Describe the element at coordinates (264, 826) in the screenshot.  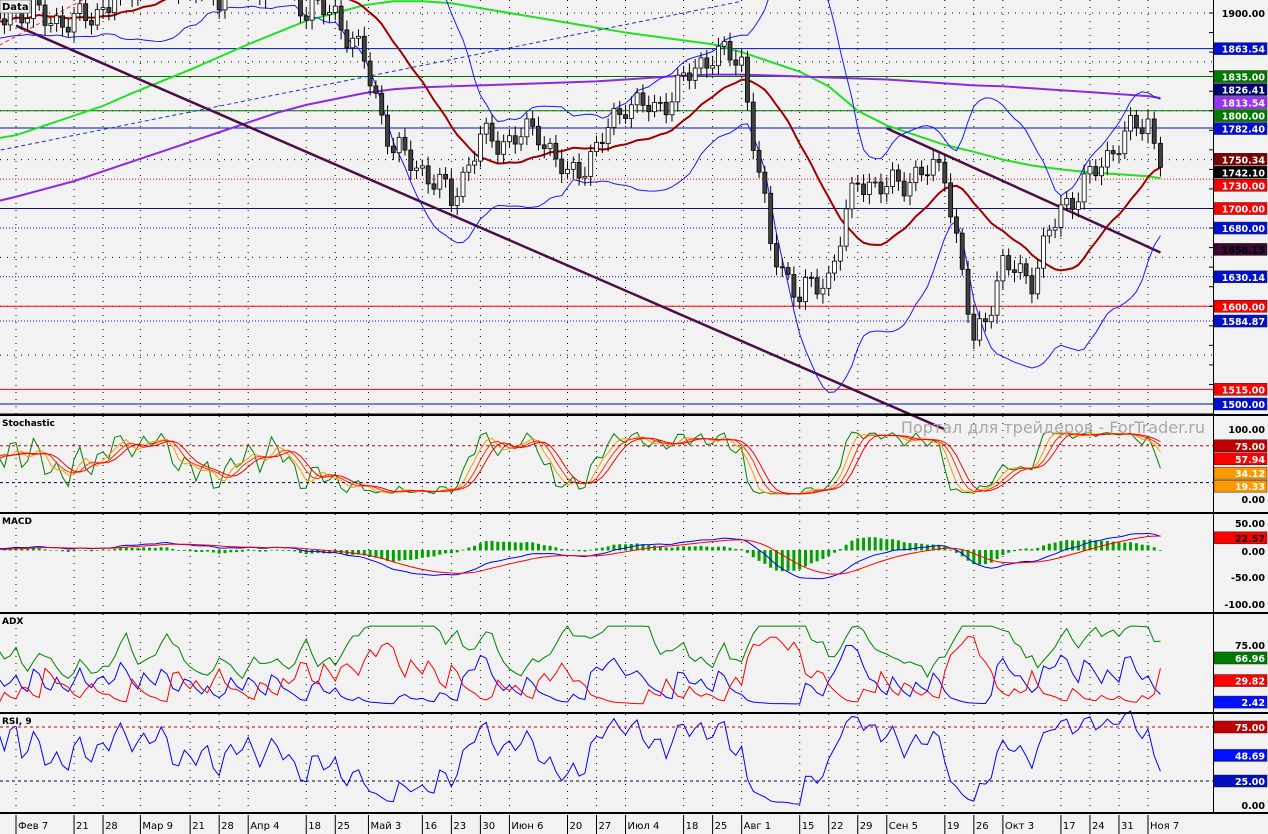
I see `time-tick-label: Апр 4` at that location.